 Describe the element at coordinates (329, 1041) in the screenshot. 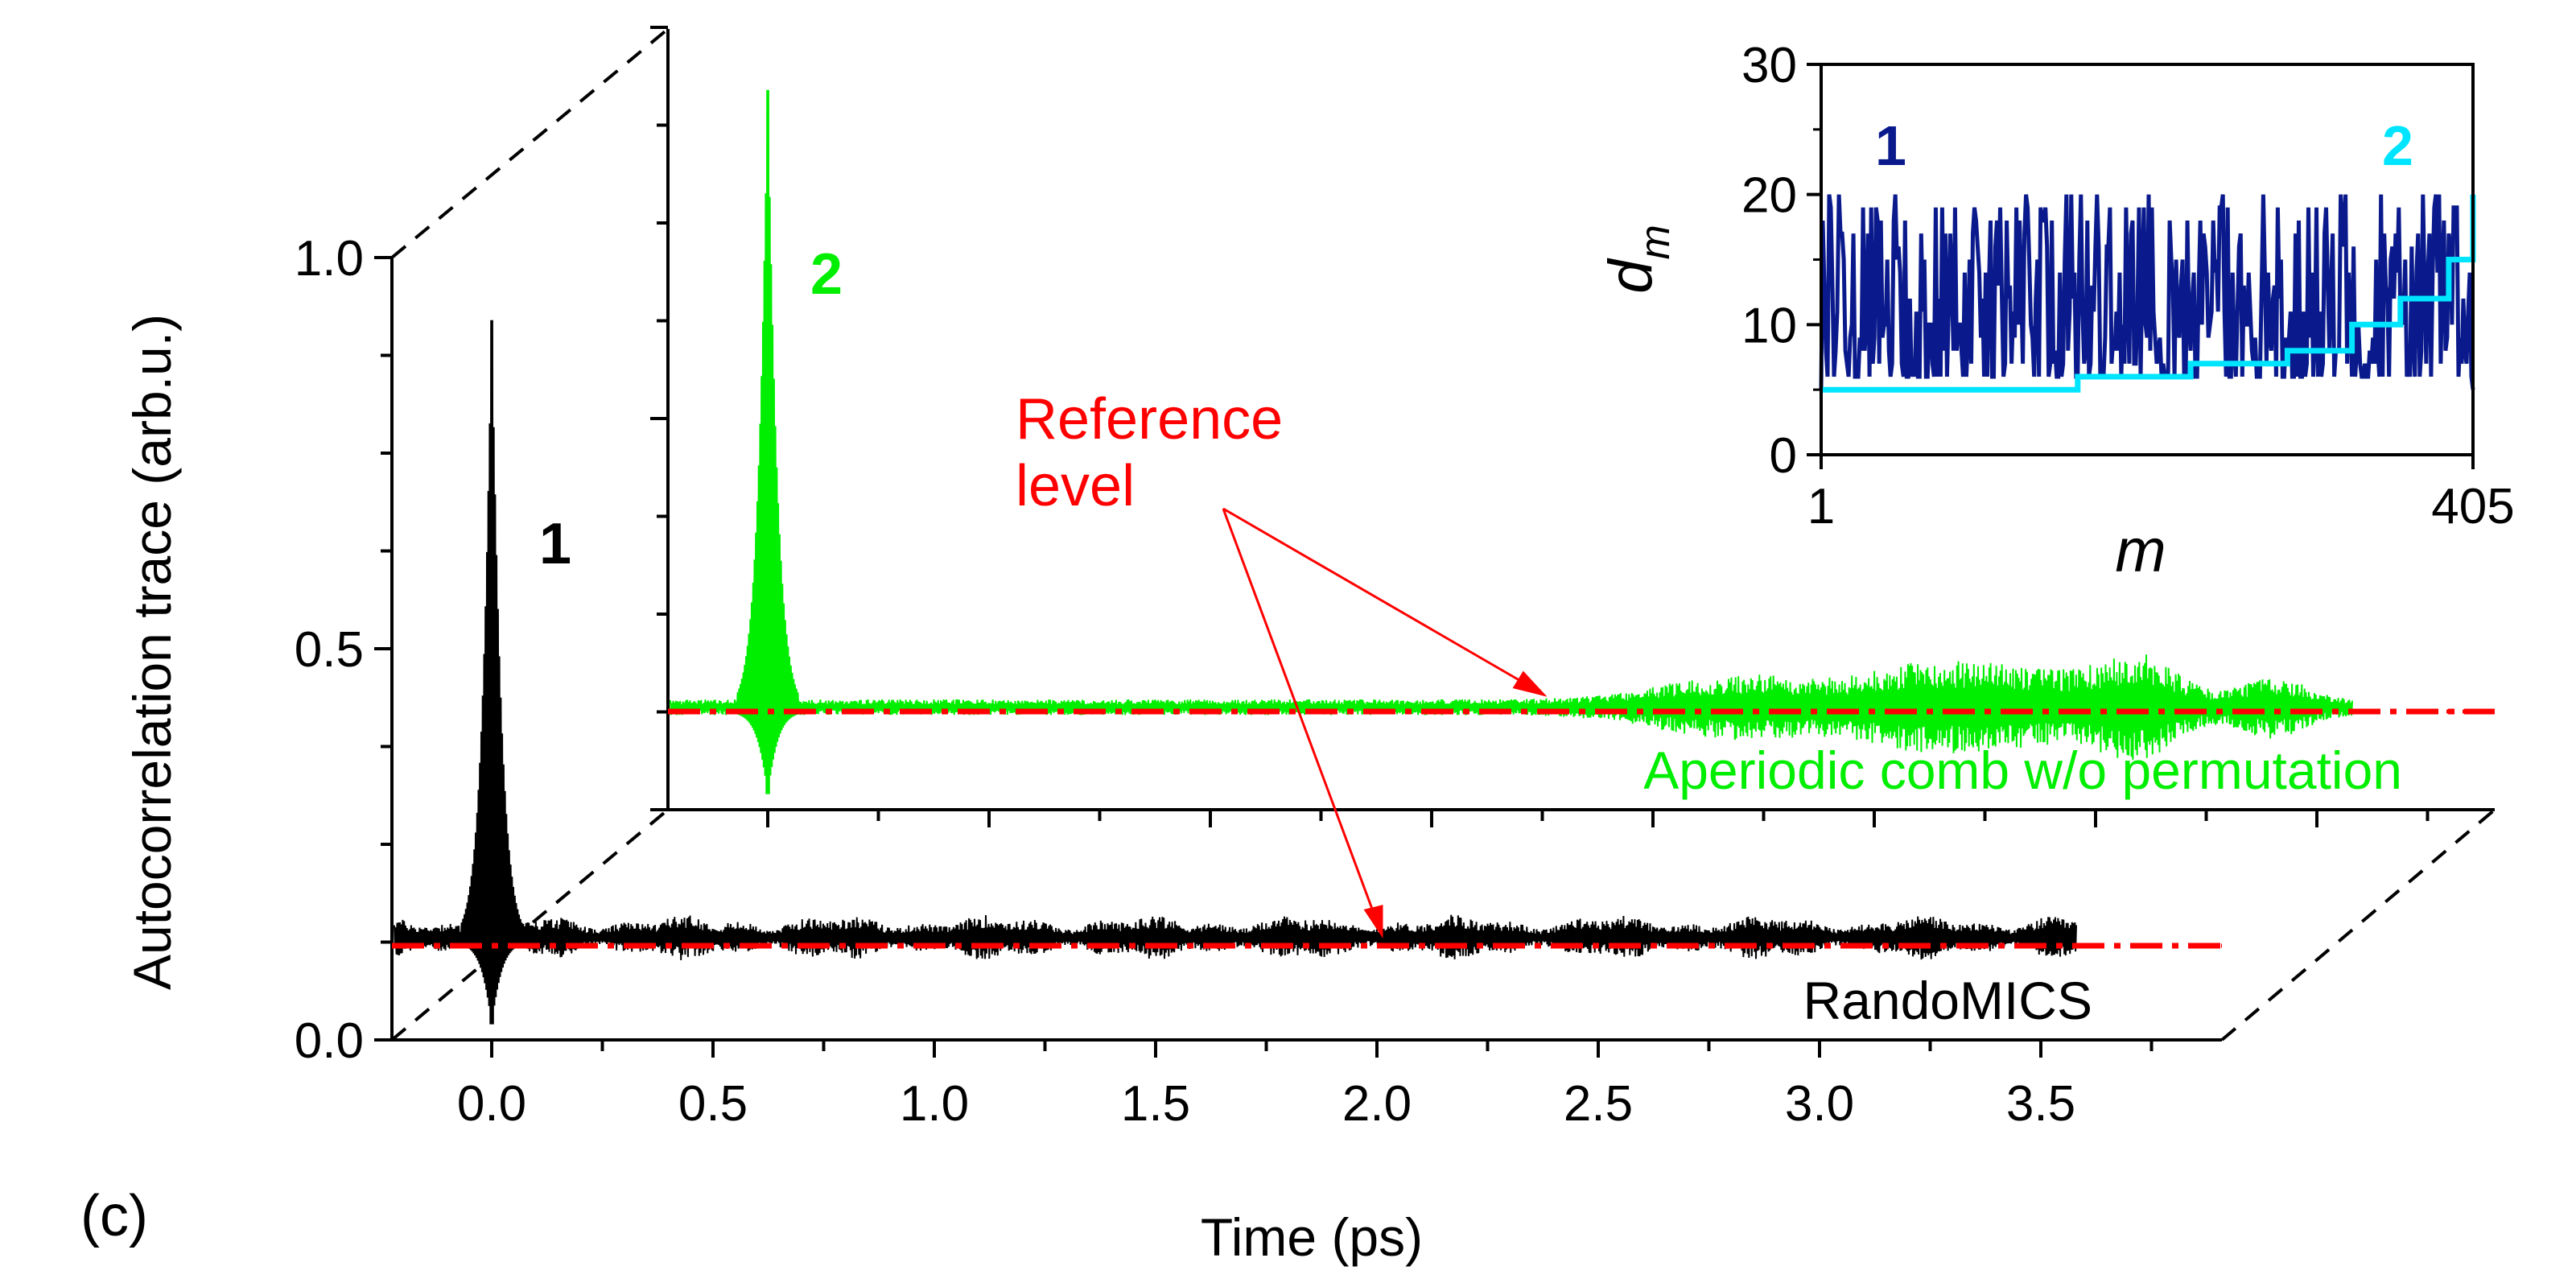

I see `y-tick-label: 0.0` at that location.